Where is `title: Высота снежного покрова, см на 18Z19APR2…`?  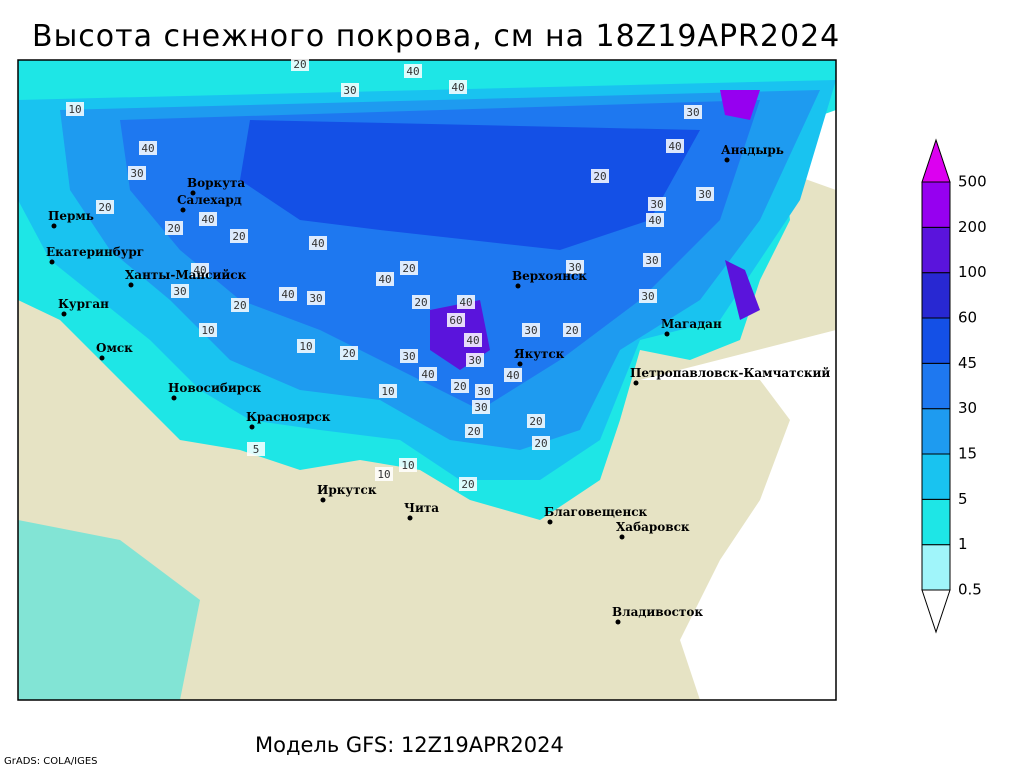
title: Высота снежного покрова, см на 18Z19APR2… is located at coordinates (436, 36).